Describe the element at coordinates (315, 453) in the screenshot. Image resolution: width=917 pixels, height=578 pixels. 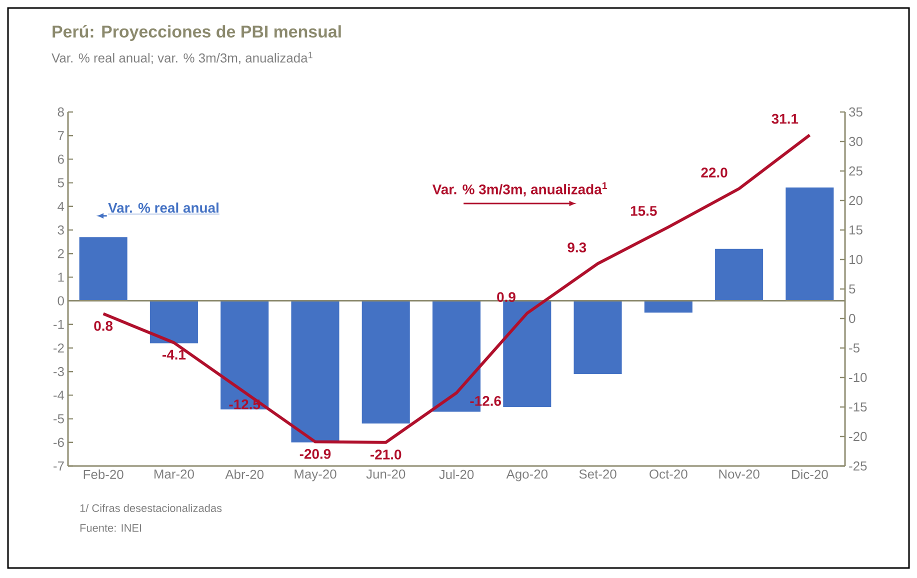
I see `data-label: -20.9` at that location.